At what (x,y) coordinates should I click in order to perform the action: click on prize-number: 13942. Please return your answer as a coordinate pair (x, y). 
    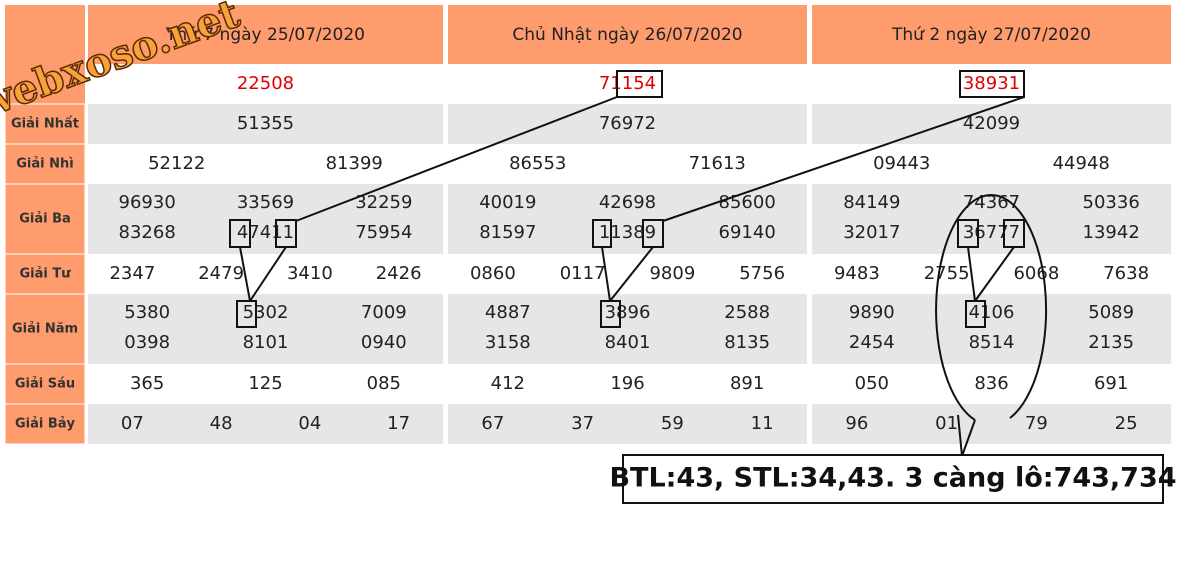
    Looking at the image, I should click on (1111, 232).